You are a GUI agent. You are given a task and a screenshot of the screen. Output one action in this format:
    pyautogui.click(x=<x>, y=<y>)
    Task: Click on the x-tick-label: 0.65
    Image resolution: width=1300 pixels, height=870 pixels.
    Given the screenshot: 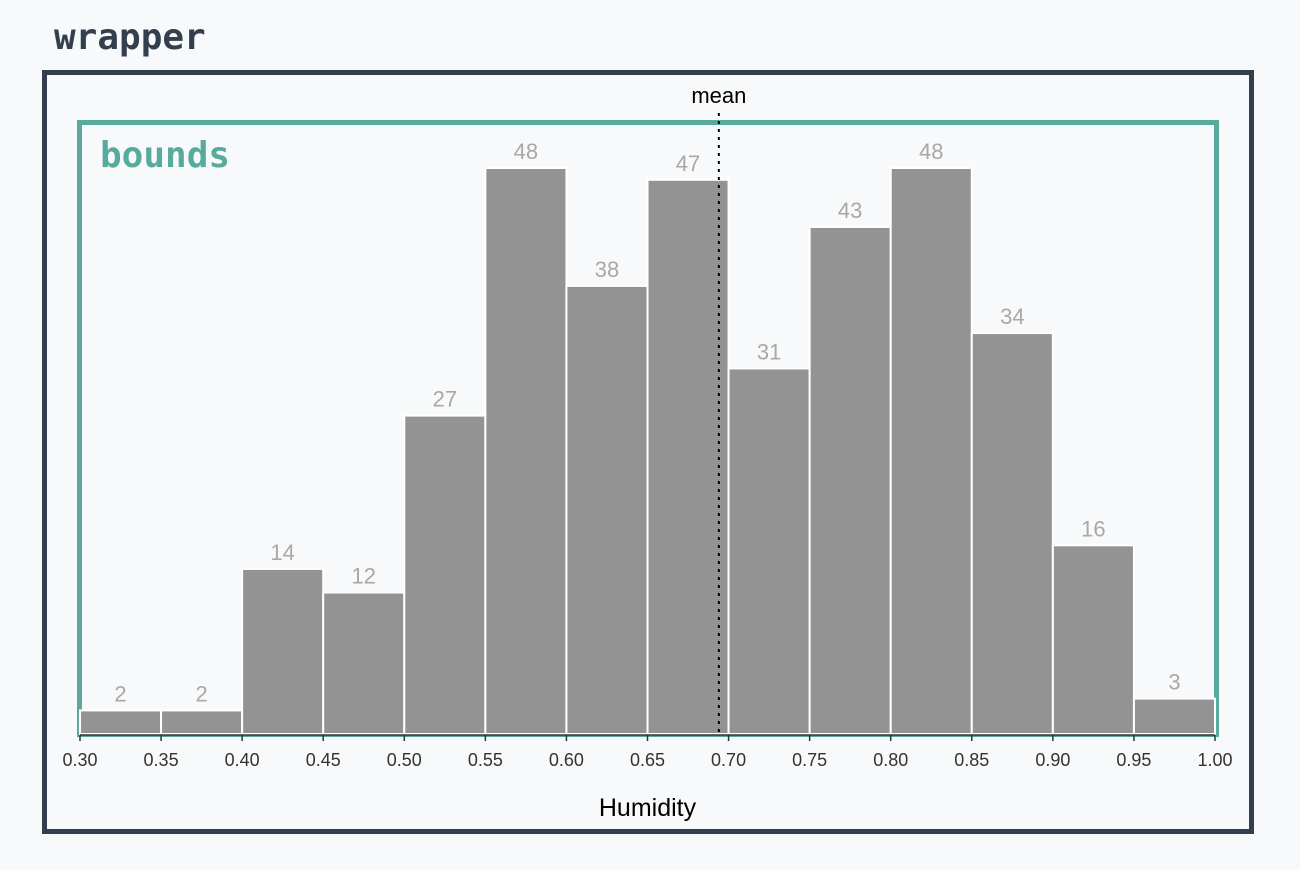 What is the action you would take?
    pyautogui.click(x=647, y=760)
    